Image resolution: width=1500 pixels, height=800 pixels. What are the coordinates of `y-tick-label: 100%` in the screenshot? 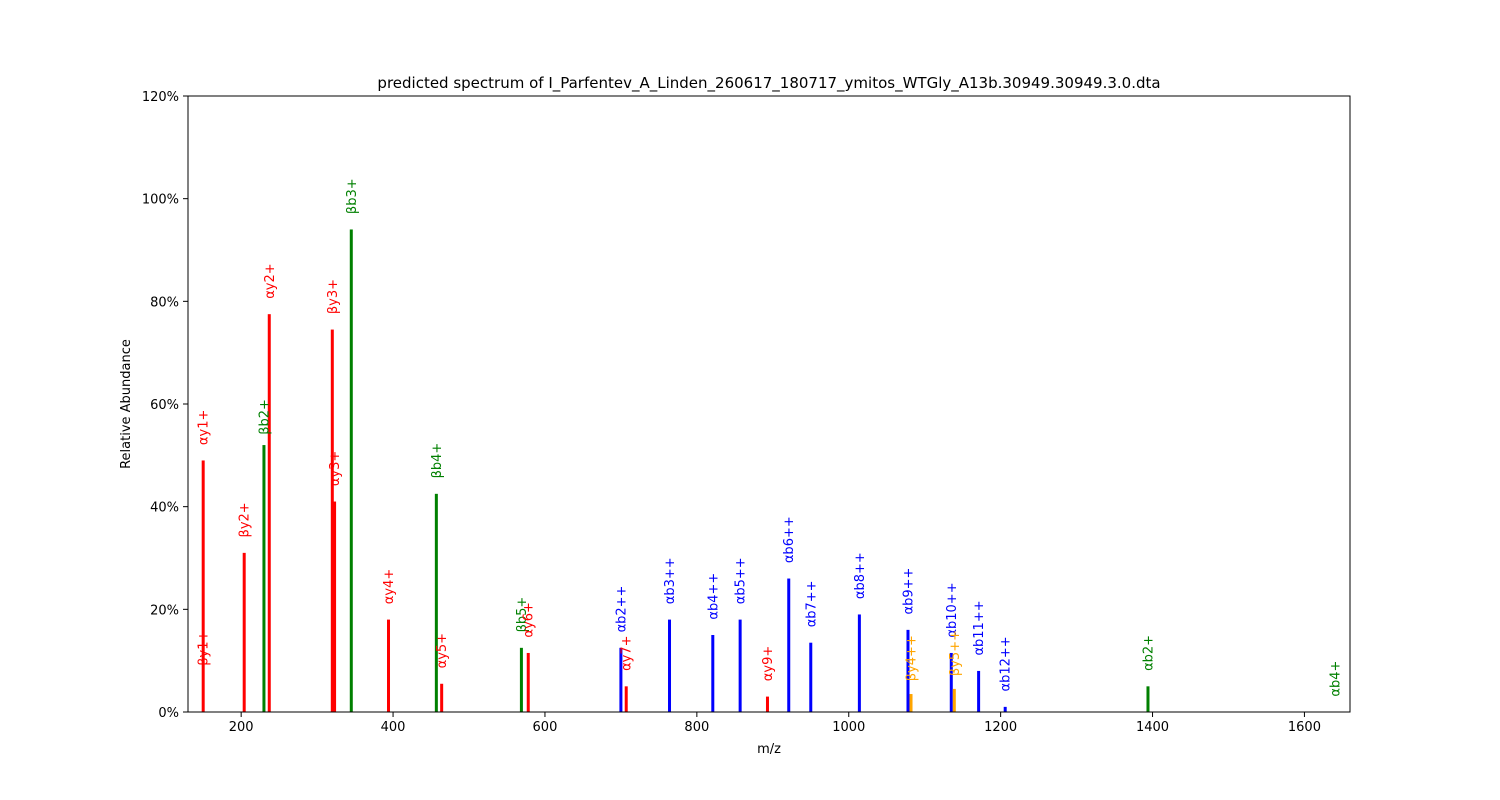 It's located at (160, 200).